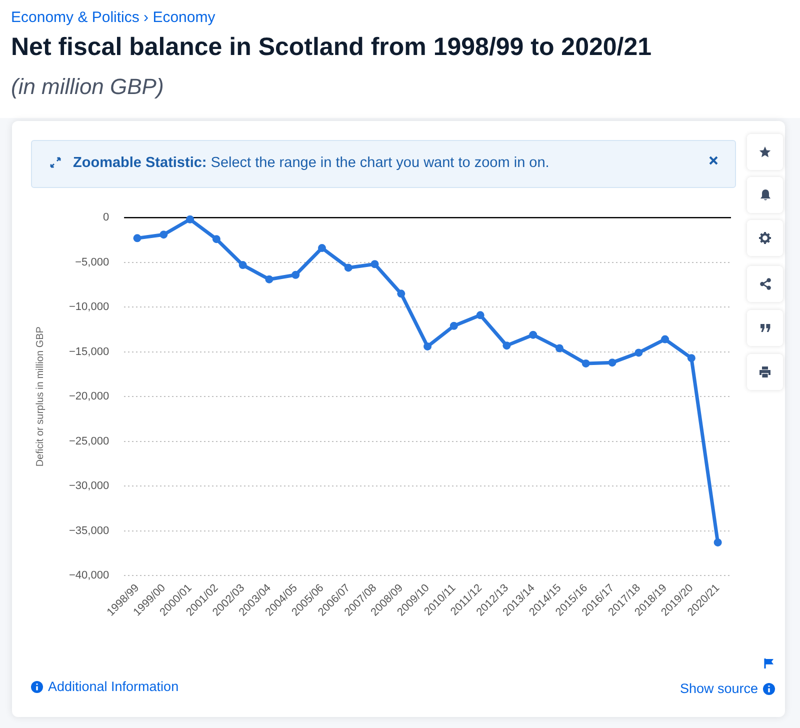 Image resolution: width=800 pixels, height=728 pixels. What do you see at coordinates (113, 686) in the screenshot?
I see `text: Additional Information` at bounding box center [113, 686].